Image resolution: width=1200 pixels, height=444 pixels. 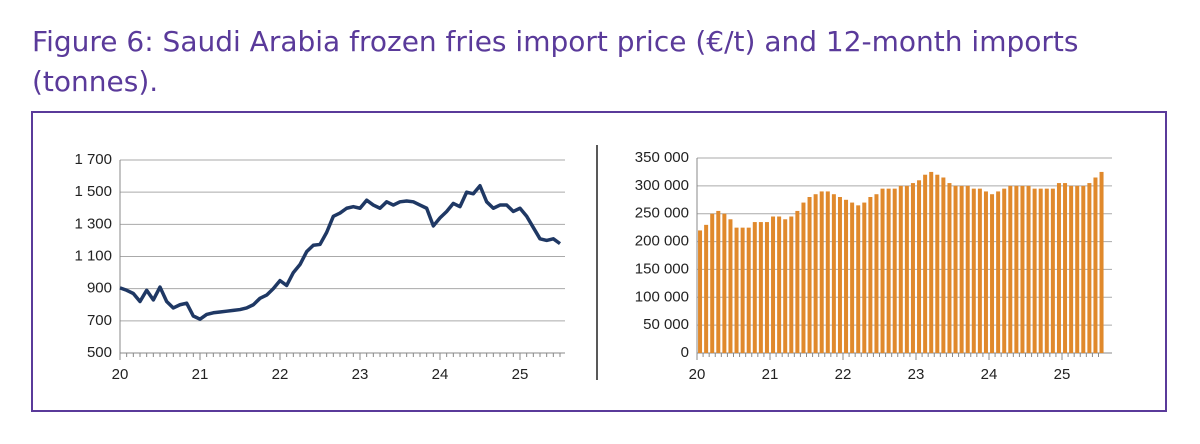 What do you see at coordinates (685, 352) in the screenshot?
I see `y-tick-label: 0` at bounding box center [685, 352].